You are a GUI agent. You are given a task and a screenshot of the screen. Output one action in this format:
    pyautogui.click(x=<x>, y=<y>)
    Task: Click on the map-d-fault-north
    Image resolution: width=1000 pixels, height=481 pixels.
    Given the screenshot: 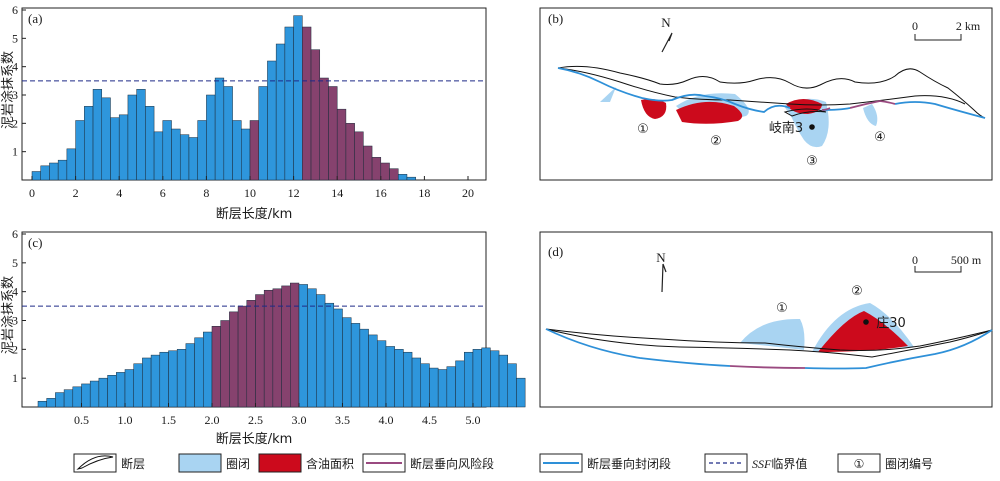 What is the action you would take?
    pyautogui.click(x=769, y=339)
    